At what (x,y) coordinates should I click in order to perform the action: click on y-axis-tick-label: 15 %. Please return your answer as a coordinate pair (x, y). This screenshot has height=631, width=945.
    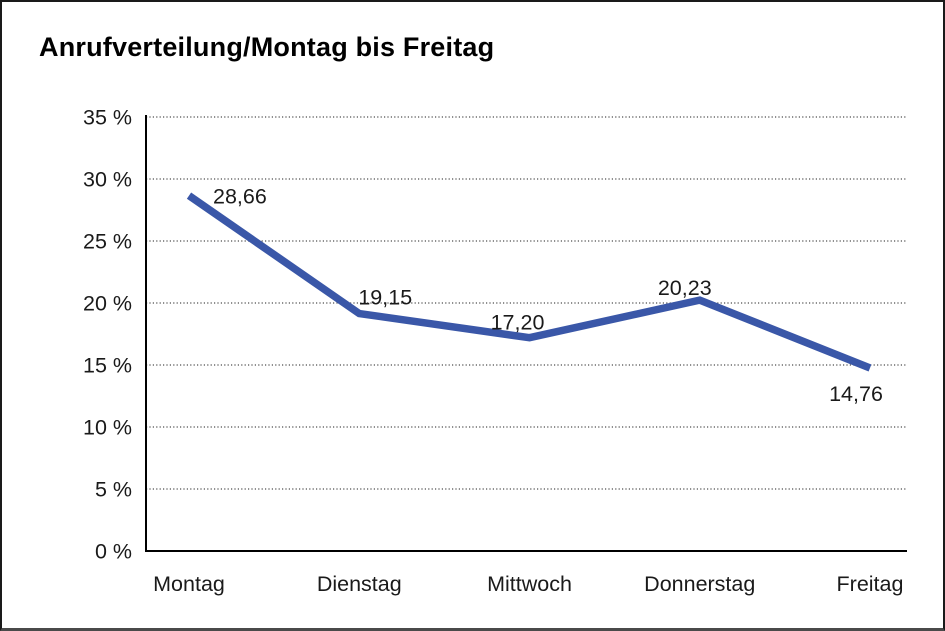
    Looking at the image, I should click on (107, 366).